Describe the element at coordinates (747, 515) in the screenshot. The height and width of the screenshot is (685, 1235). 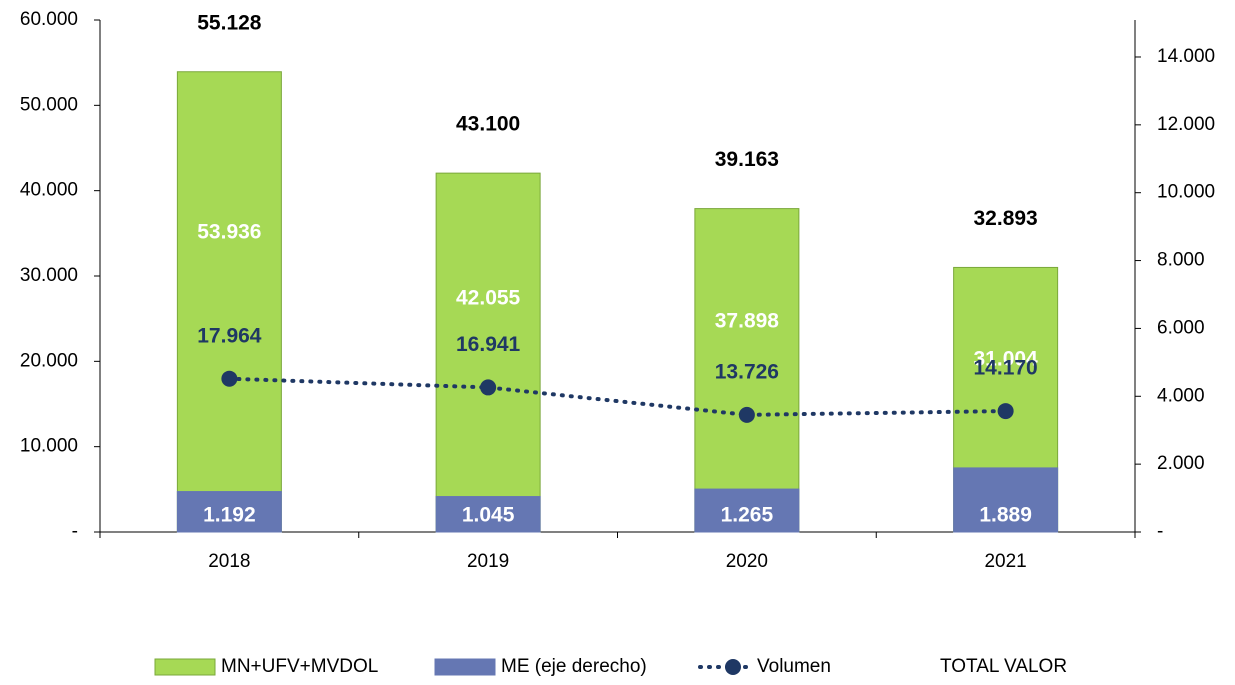
I see `bar-value-label: 1.265` at that location.